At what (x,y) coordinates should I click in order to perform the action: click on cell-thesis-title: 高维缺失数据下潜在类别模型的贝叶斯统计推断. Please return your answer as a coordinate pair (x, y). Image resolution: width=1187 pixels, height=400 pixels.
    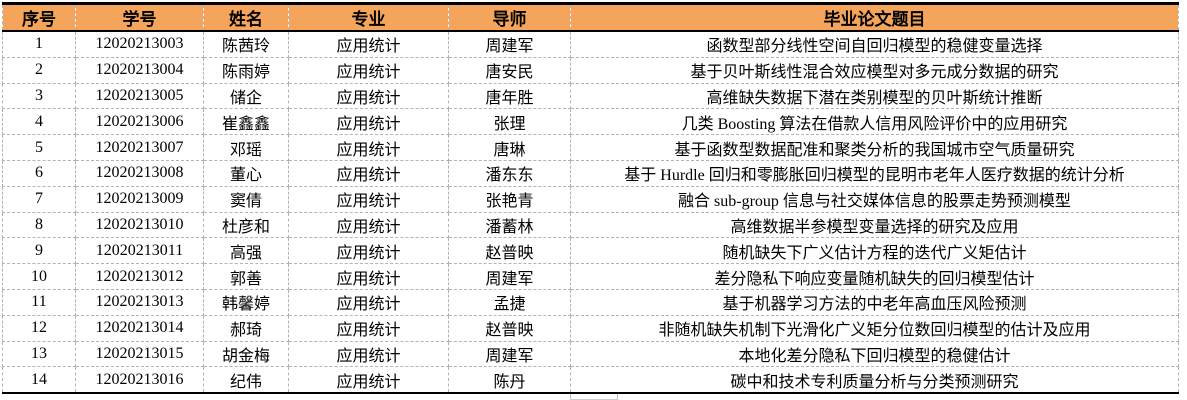
    Looking at the image, I should click on (874, 96).